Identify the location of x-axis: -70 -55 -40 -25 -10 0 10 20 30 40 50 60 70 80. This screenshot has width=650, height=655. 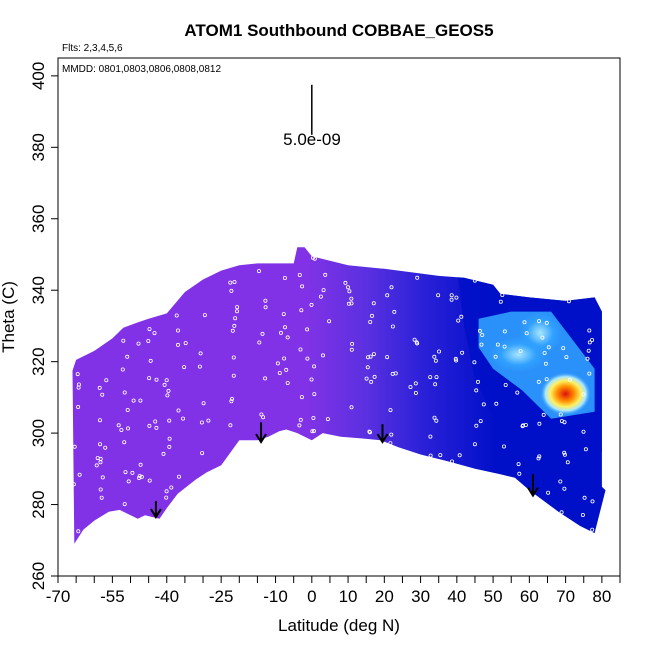
(333, 590).